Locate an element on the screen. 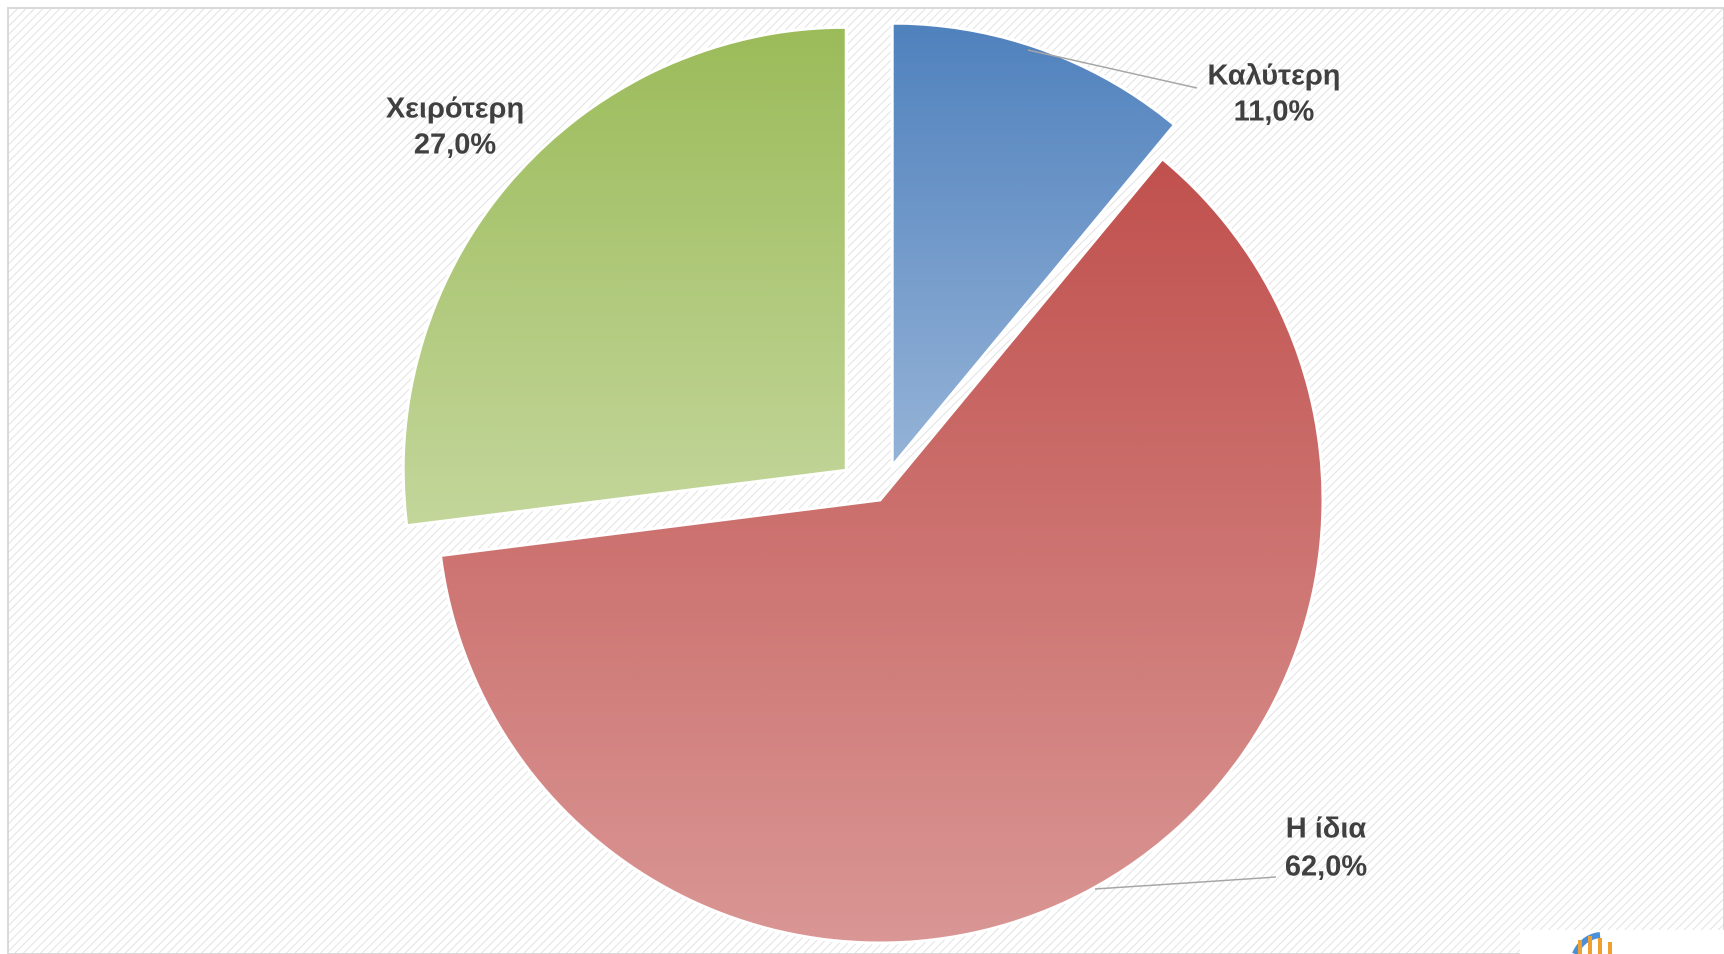 The height and width of the screenshot is (954, 1724). value-label: 62,0% is located at coordinates (1326, 867).